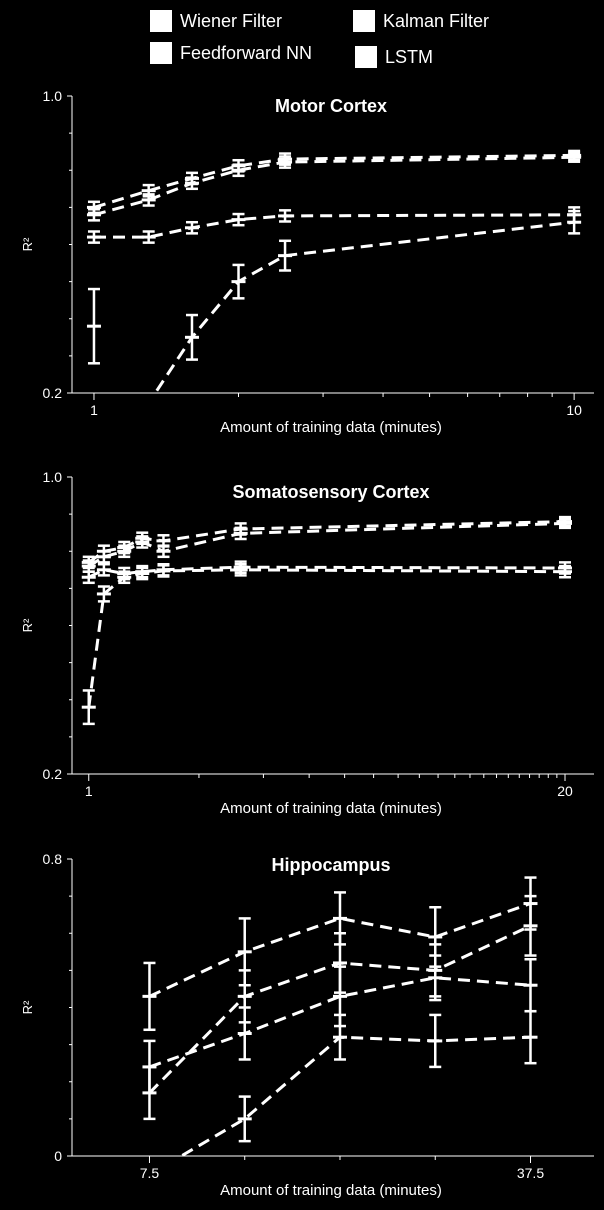  What do you see at coordinates (565, 791) in the screenshot?
I see `x-tick-label: 20` at bounding box center [565, 791].